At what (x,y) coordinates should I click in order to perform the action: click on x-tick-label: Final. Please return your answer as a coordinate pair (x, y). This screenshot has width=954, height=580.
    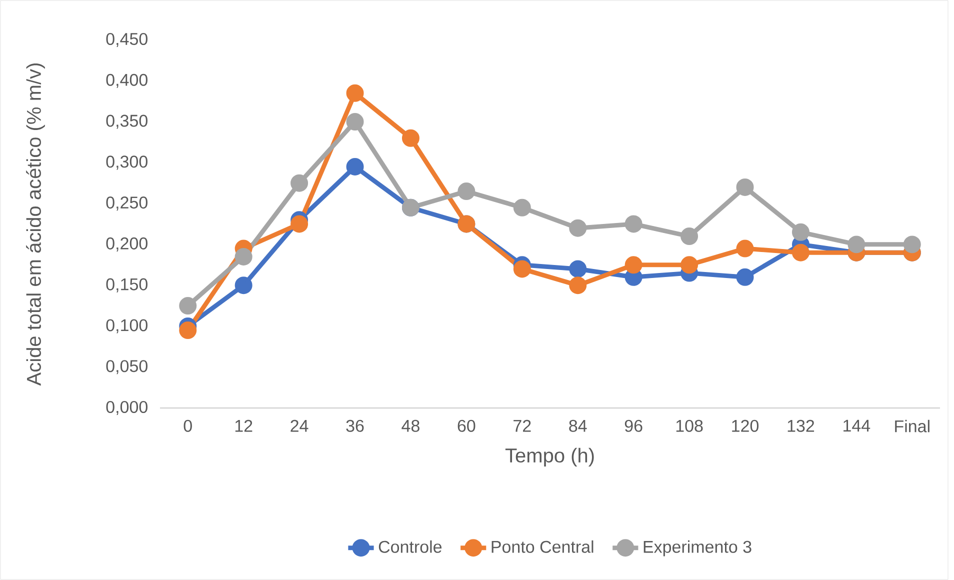
    Looking at the image, I should click on (912, 426).